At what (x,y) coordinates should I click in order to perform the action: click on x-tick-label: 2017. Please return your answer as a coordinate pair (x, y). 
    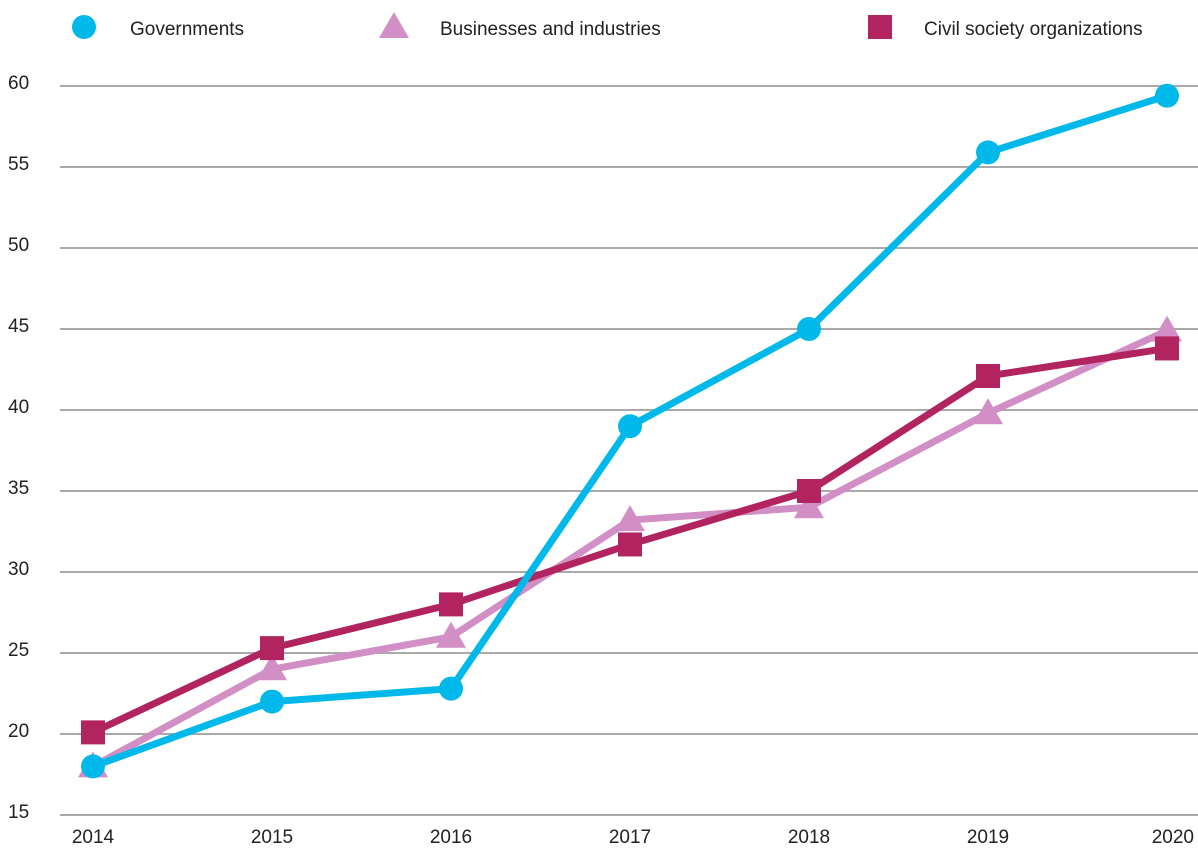
    Looking at the image, I should click on (630, 837).